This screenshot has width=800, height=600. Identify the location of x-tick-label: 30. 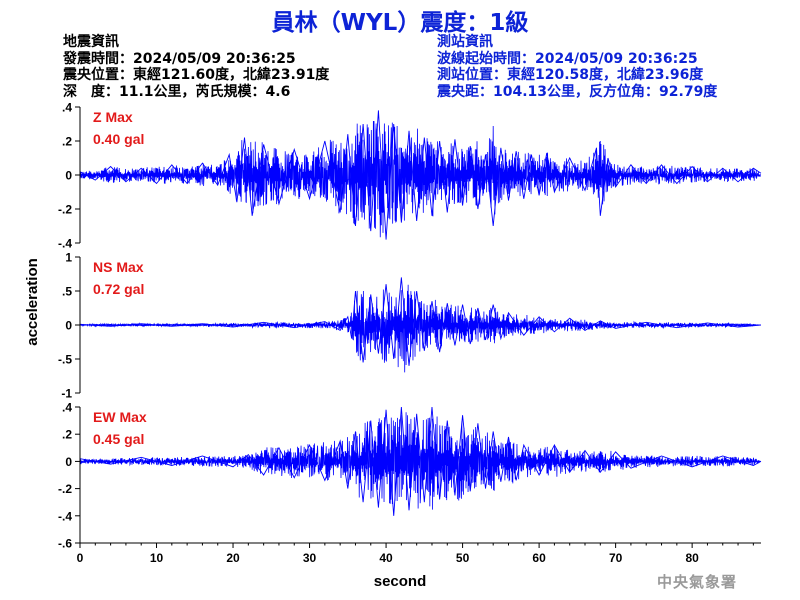
(310, 558).